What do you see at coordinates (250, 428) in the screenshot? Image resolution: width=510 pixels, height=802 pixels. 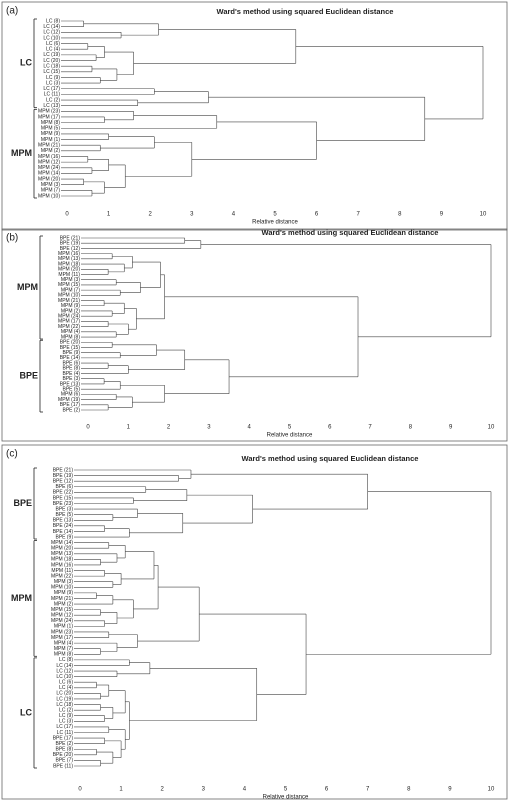 I see `x-tick-label: 4` at bounding box center [250, 428].